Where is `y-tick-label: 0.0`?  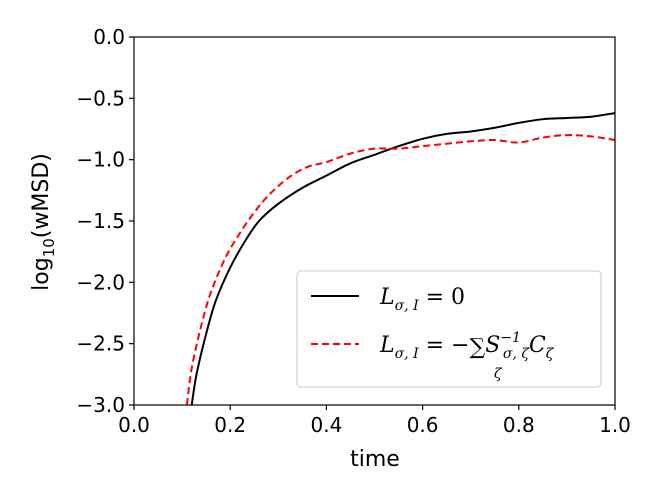 y-tick-label: 0.0 is located at coordinates (109, 37).